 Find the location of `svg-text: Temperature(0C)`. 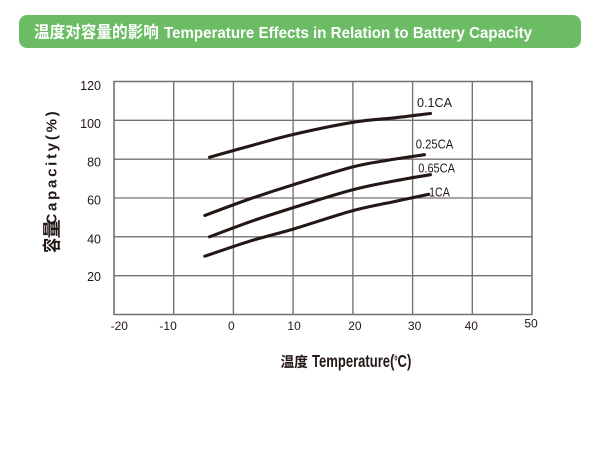

svg-text: Temperature(0C) is located at coordinates (361, 361).